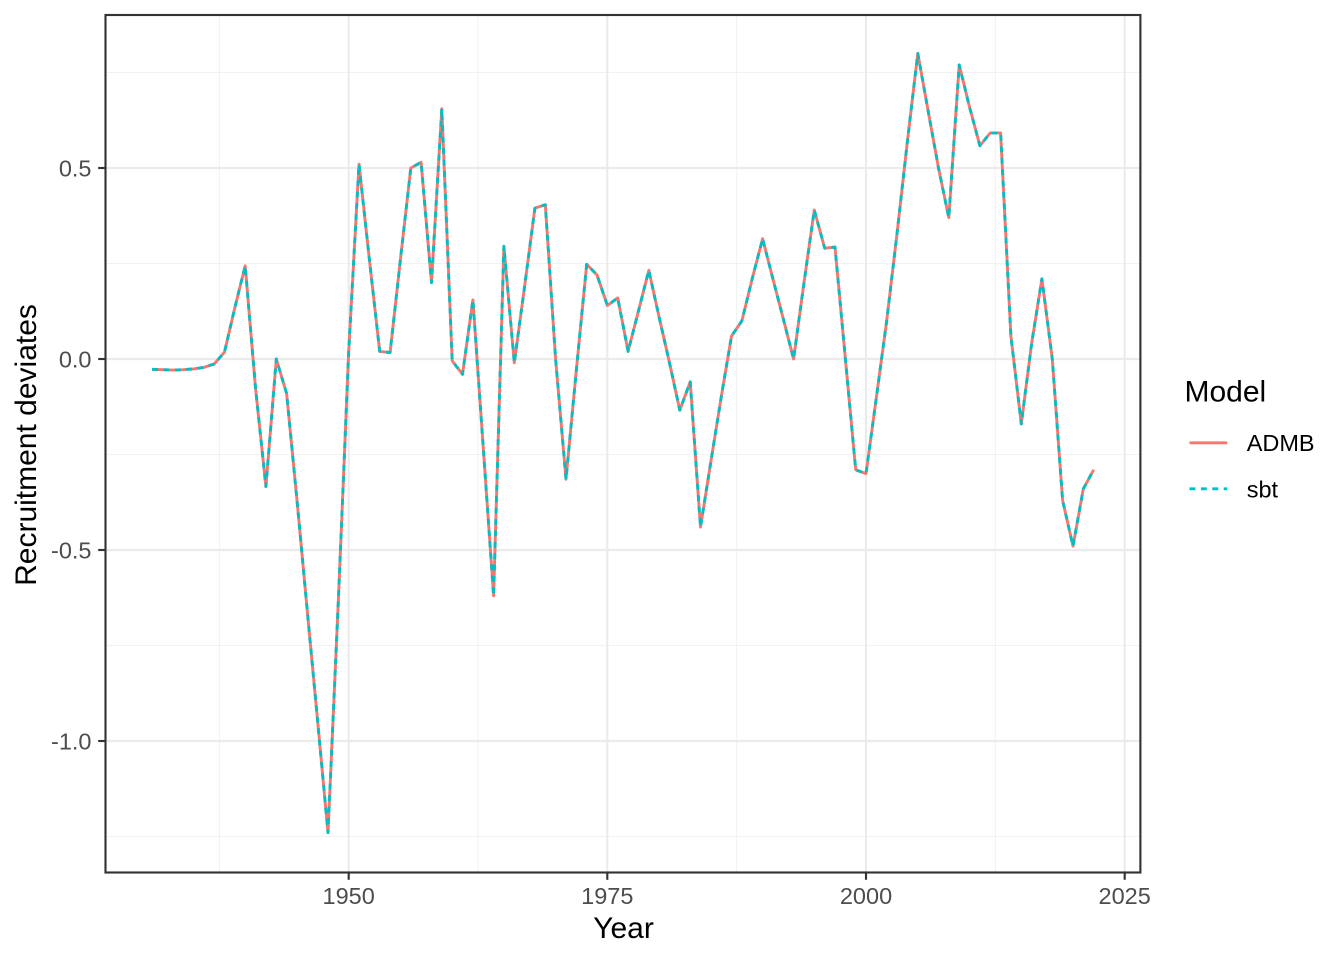 The image size is (1344, 960). What do you see at coordinates (623, 928) in the screenshot?
I see `svg-text: Year` at bounding box center [623, 928].